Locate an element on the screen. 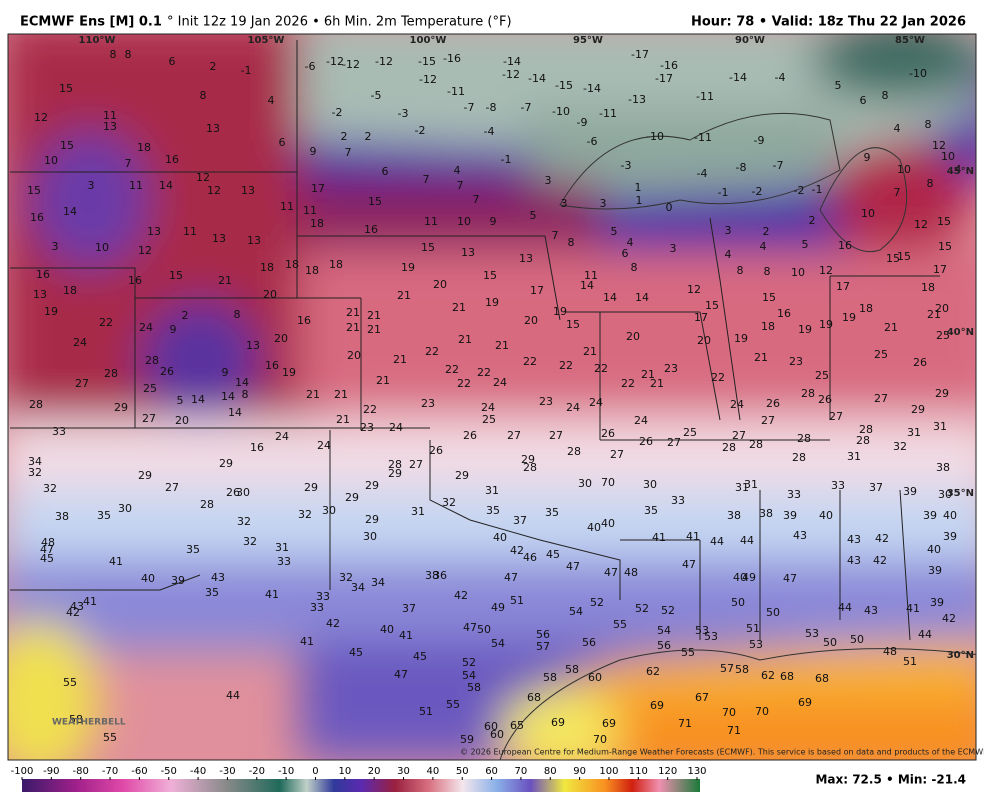 Image resolution: width=984 pixels, height=812 pixels. temp-label: 35 is located at coordinates (493, 510).